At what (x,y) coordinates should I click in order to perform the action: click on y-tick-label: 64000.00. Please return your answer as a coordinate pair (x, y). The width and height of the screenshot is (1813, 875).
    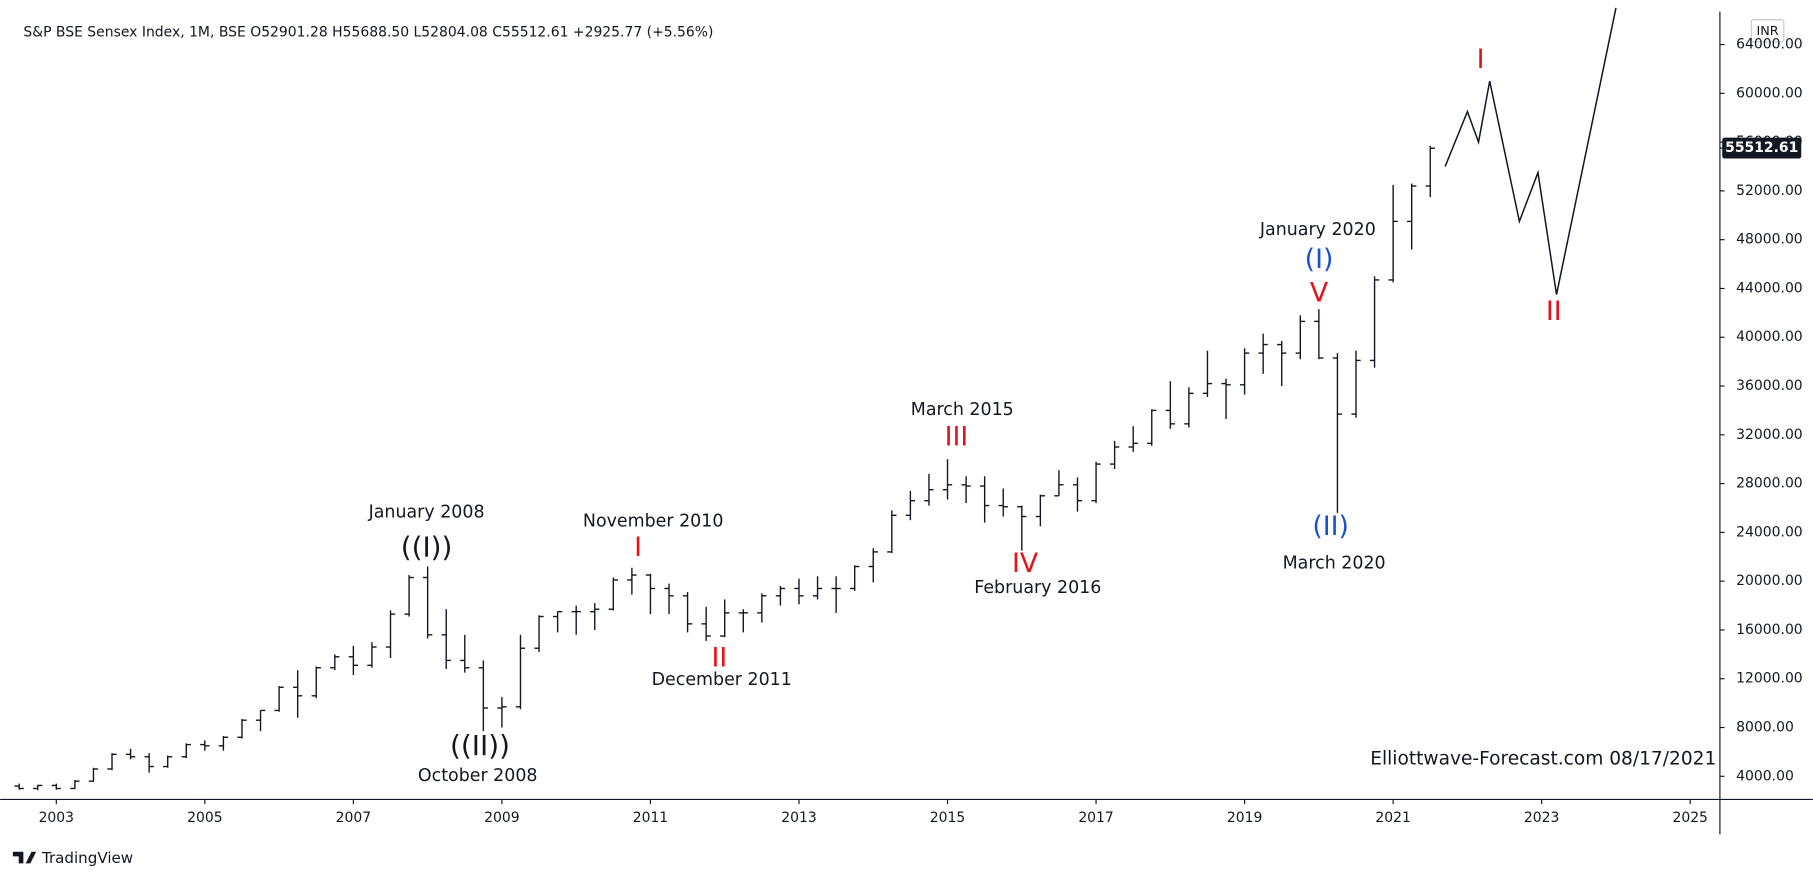
    Looking at the image, I should click on (1769, 45).